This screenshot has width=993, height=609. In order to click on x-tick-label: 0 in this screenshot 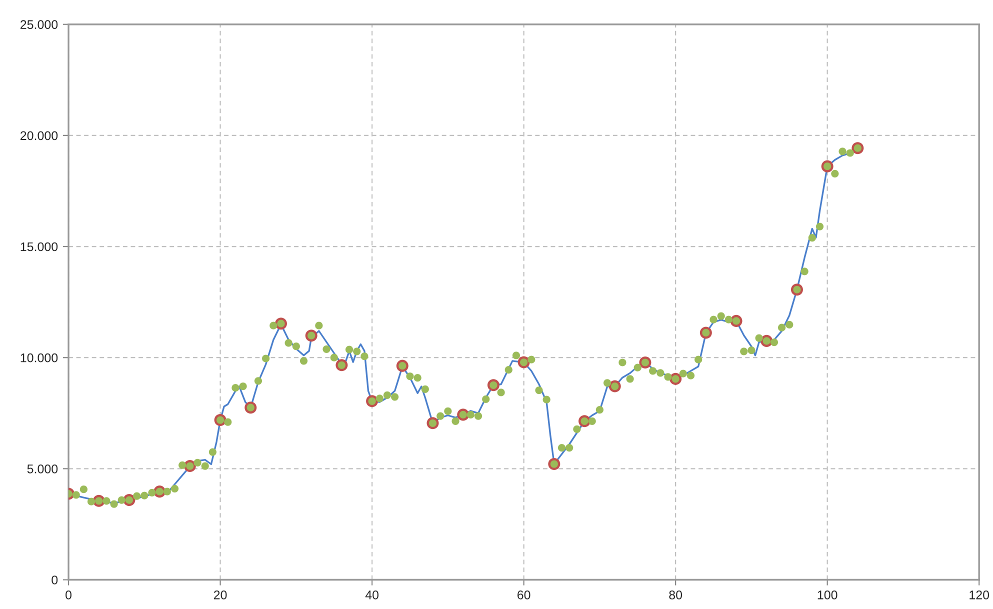, I will do `click(69, 595)`.